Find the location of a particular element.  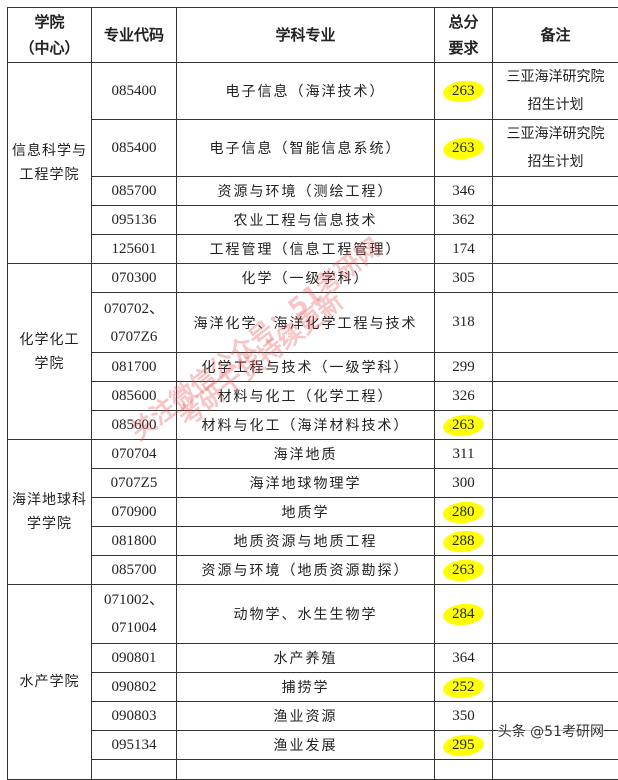

score-cell: 346 is located at coordinates (464, 191).